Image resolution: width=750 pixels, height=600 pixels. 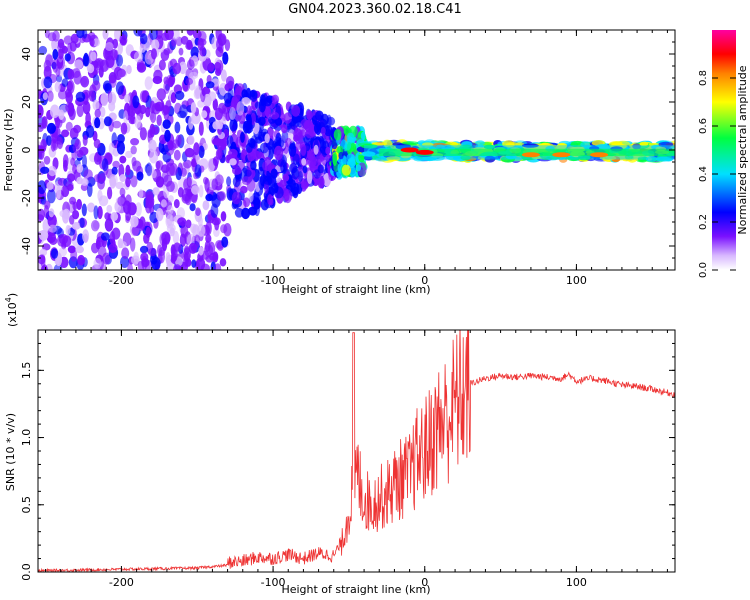 I want to click on colorbar, so click(x=724, y=150).